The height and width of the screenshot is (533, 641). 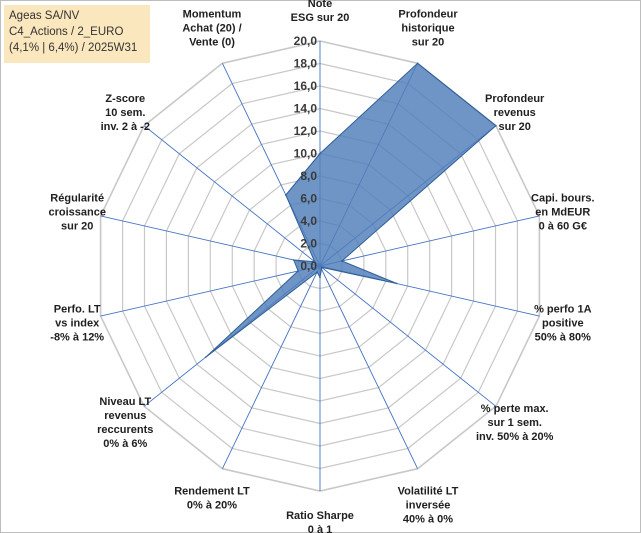 I want to click on axis-label-line: Capi. bours., so click(x=563, y=199).